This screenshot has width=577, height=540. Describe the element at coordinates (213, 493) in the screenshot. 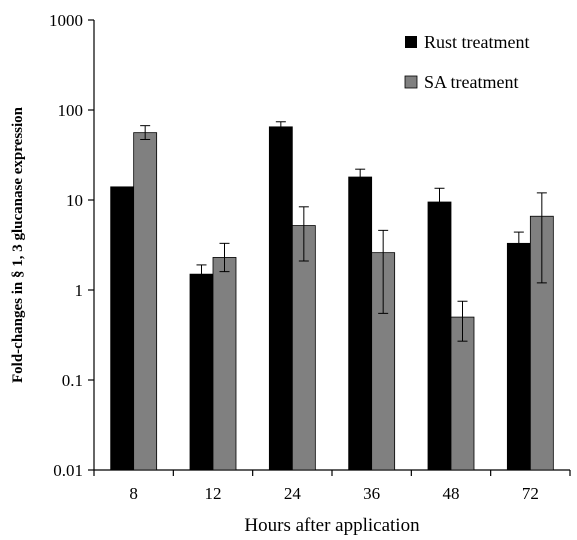

I see `x-tick-label: 12` at that location.